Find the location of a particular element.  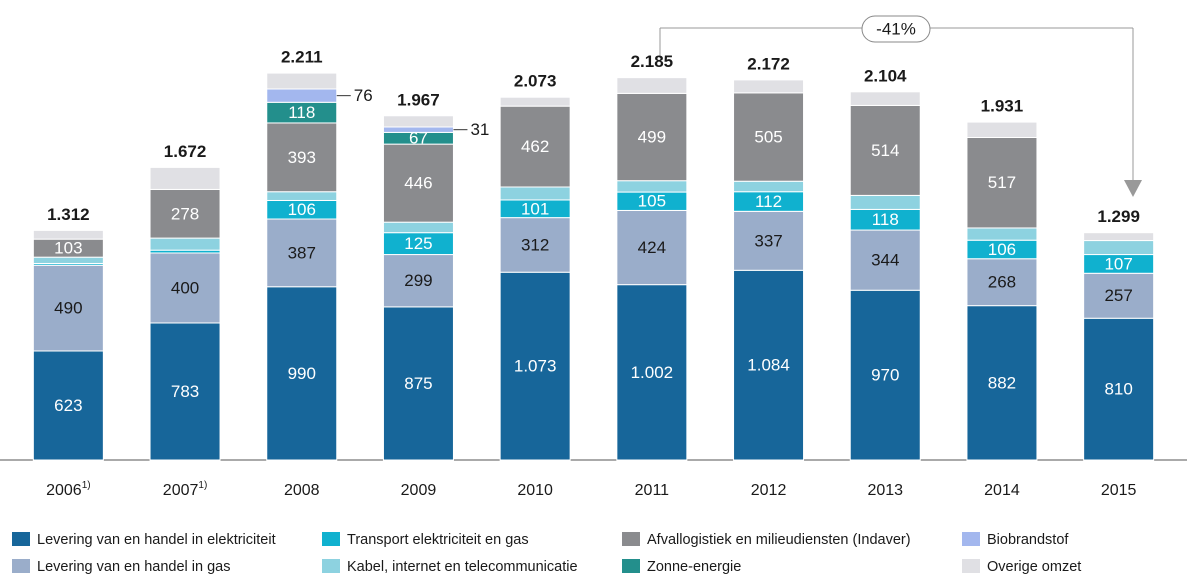

data-label: 424 is located at coordinates (652, 247).